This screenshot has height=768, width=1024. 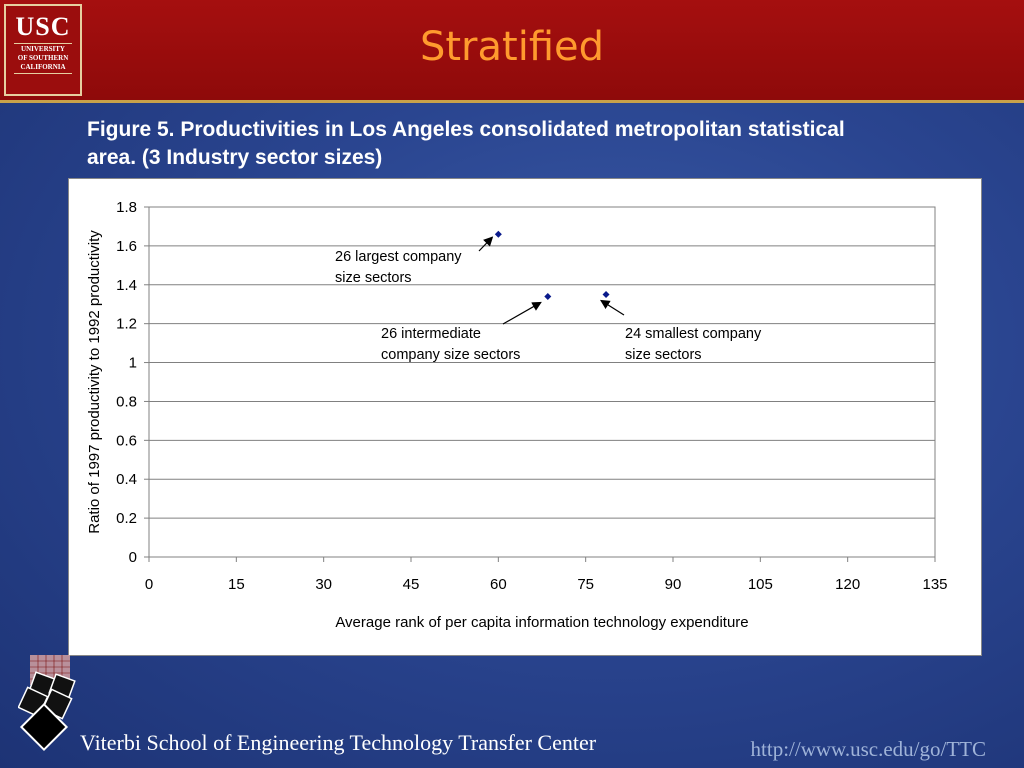 What do you see at coordinates (43, 26) in the screenshot?
I see `logo-main: USC` at bounding box center [43, 26].